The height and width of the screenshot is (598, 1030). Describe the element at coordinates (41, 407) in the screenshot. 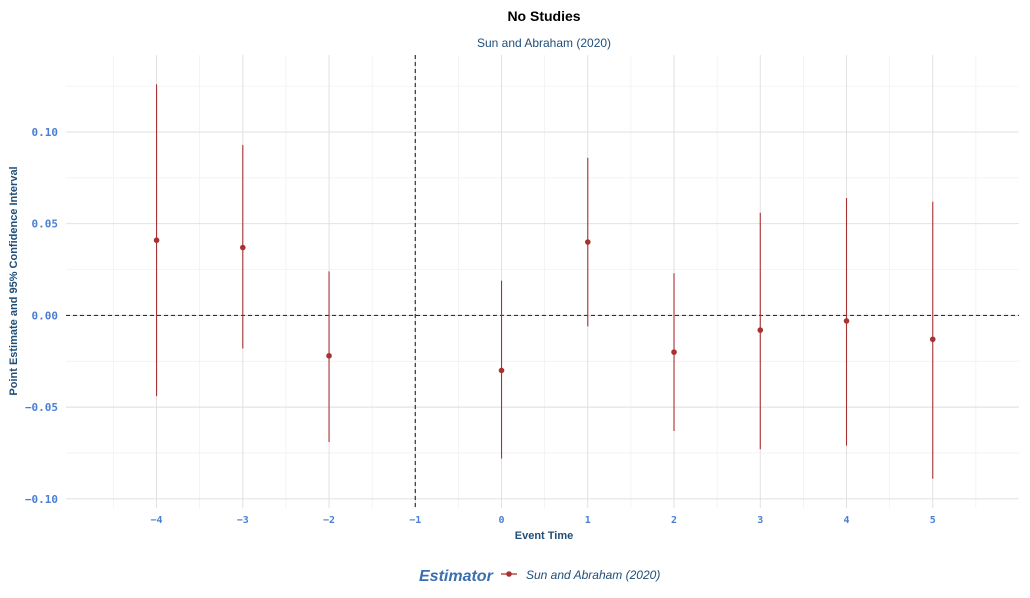

I see `y-tick-label: −0.05` at that location.